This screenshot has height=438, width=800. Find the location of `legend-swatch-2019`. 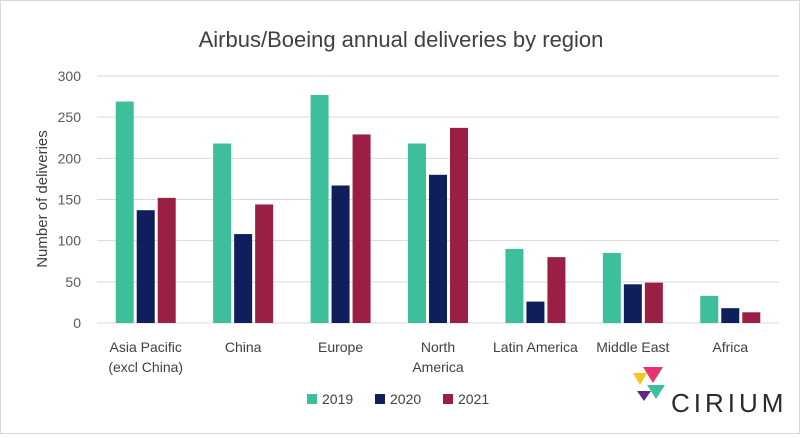

legend-swatch-2019 is located at coordinates (312, 399).